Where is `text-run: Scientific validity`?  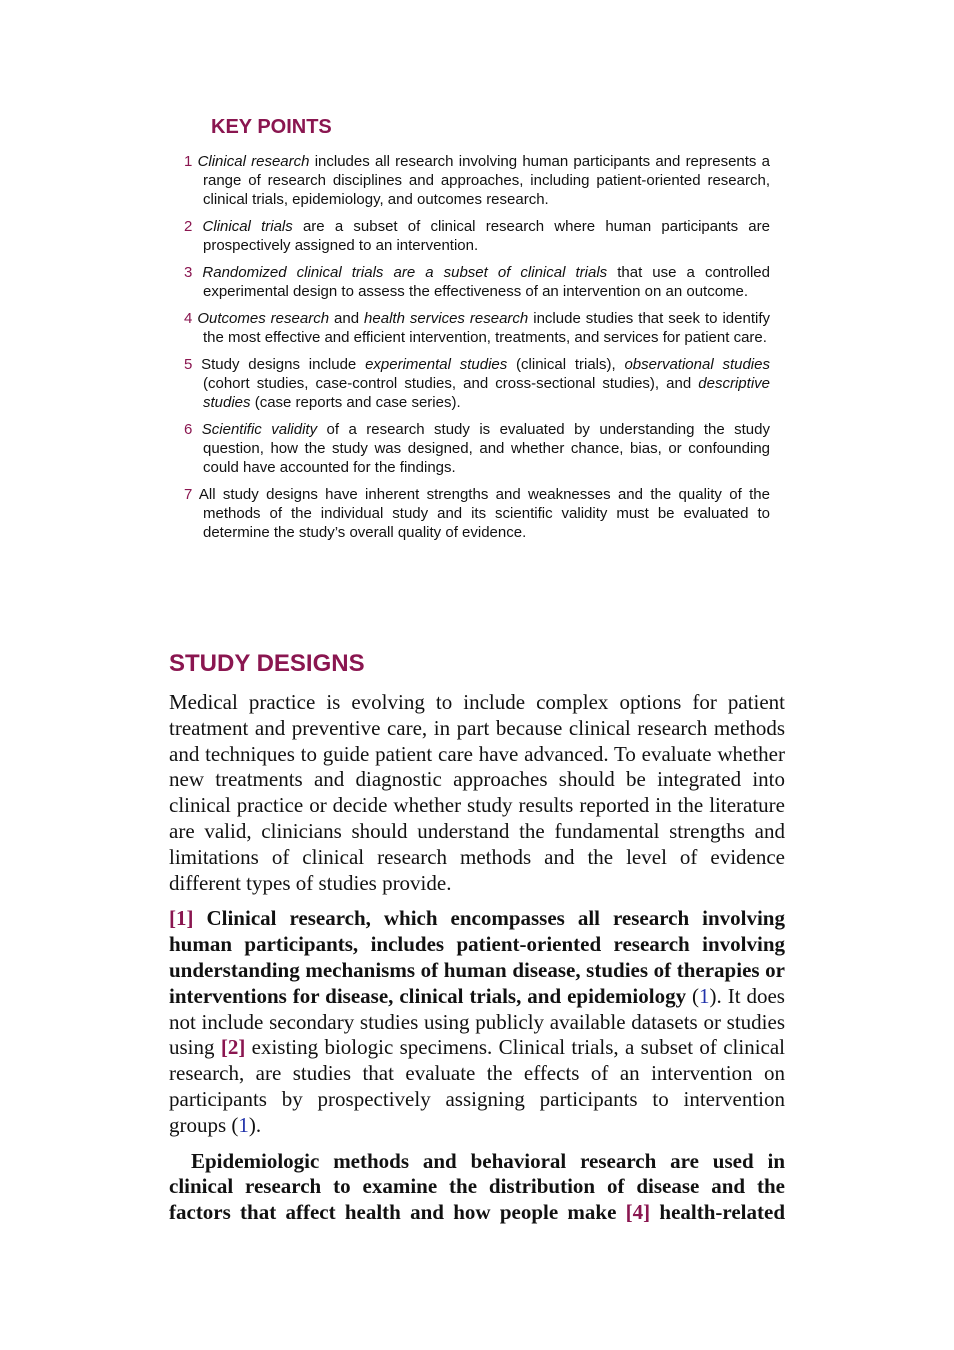
text-run: Scientific validity is located at coordinates (259, 429).